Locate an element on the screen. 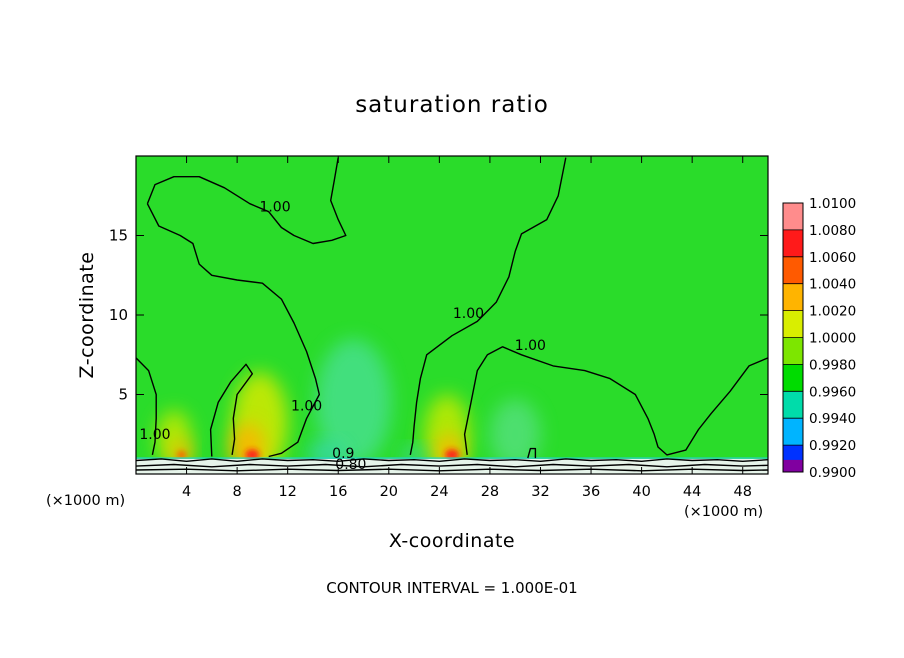 The image size is (904, 658). colorbar-tick-label: 1.0000 is located at coordinates (832, 339).